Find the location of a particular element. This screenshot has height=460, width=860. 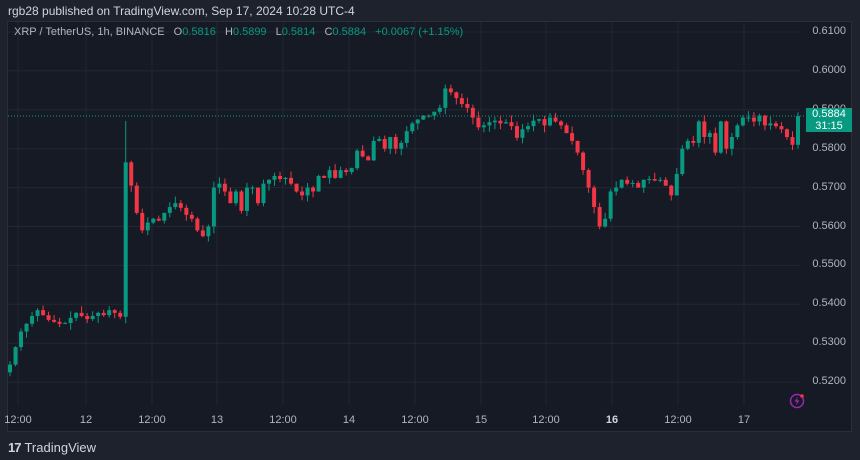

time-tick-label: 14 is located at coordinates (349, 420).